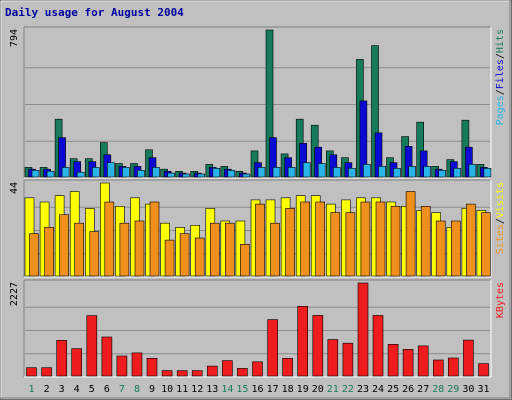 Image resolution: width=512 pixels, height=400 pixels. What do you see at coordinates (107, 389) in the screenshot?
I see `x-tick-label-day-6: 6` at bounding box center [107, 389].